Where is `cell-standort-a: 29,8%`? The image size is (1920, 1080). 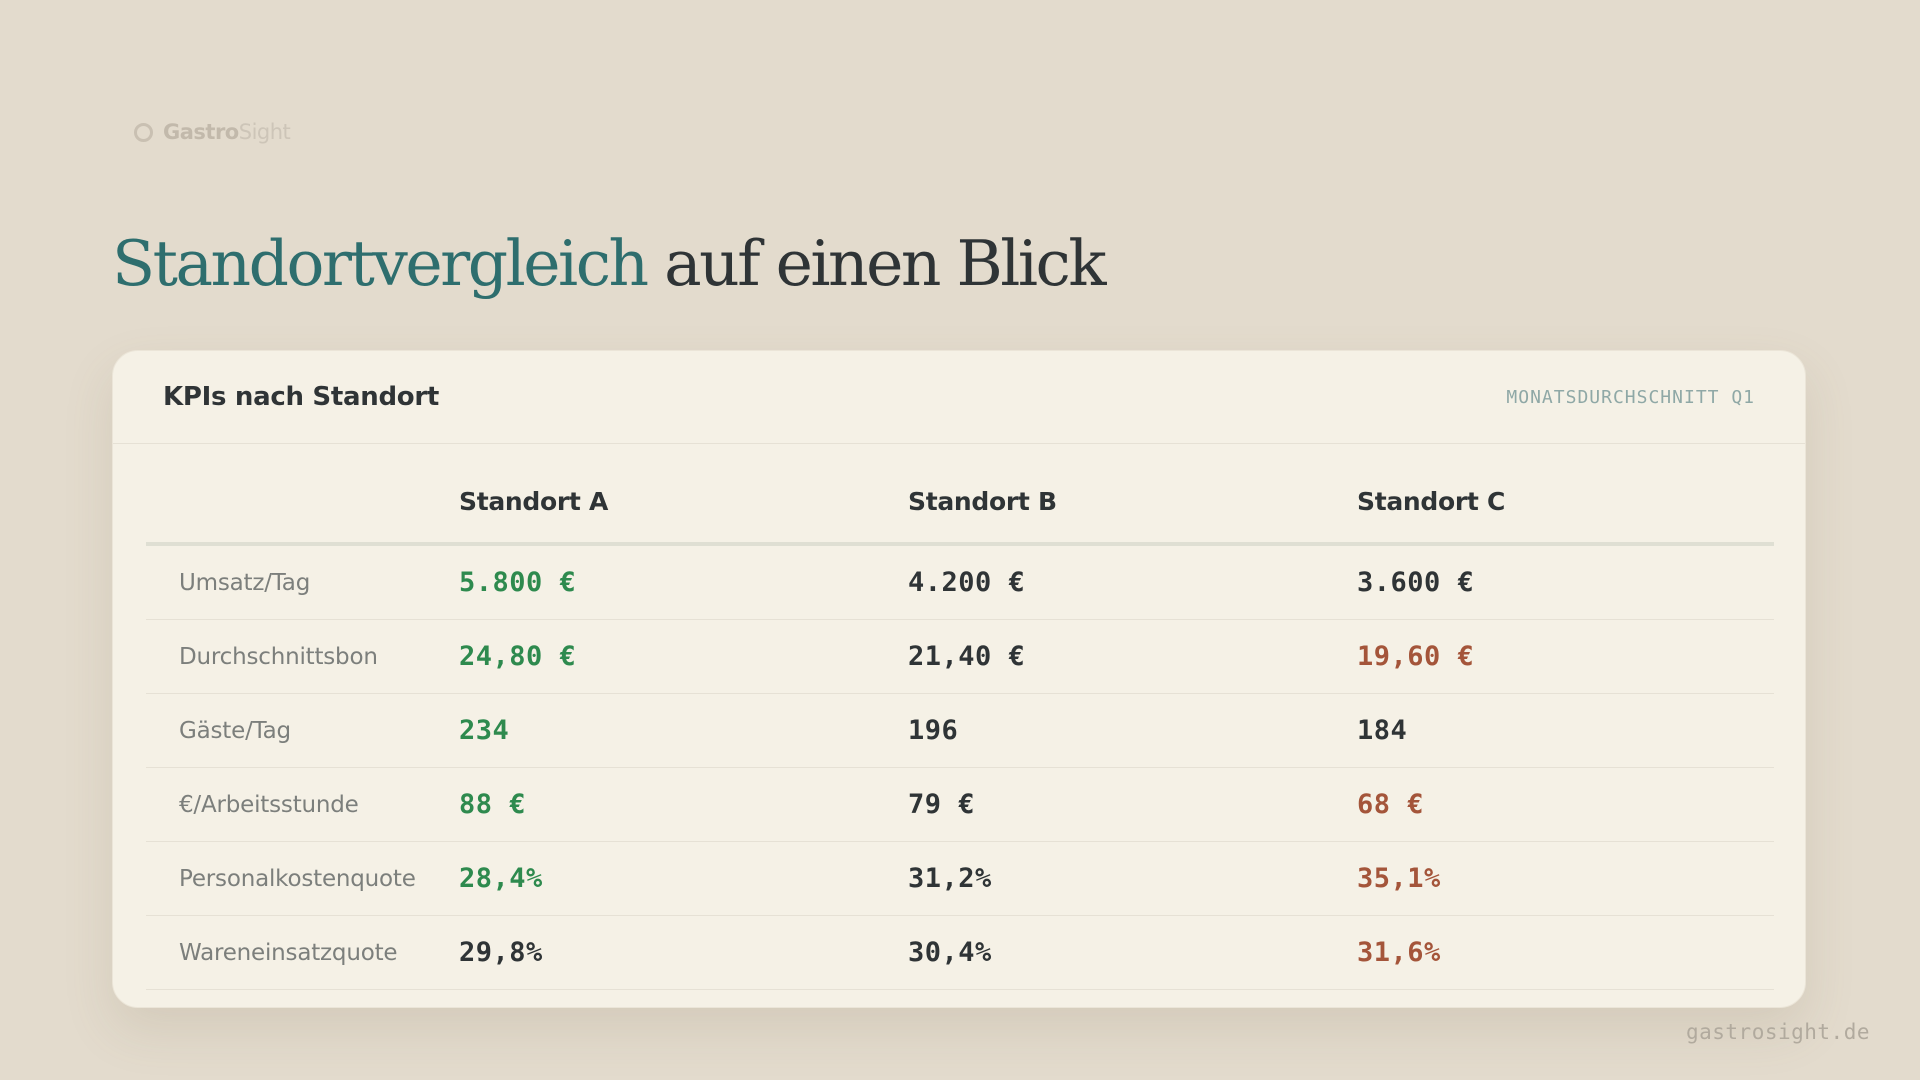 cell-standort-a: 29,8% is located at coordinates (683, 952).